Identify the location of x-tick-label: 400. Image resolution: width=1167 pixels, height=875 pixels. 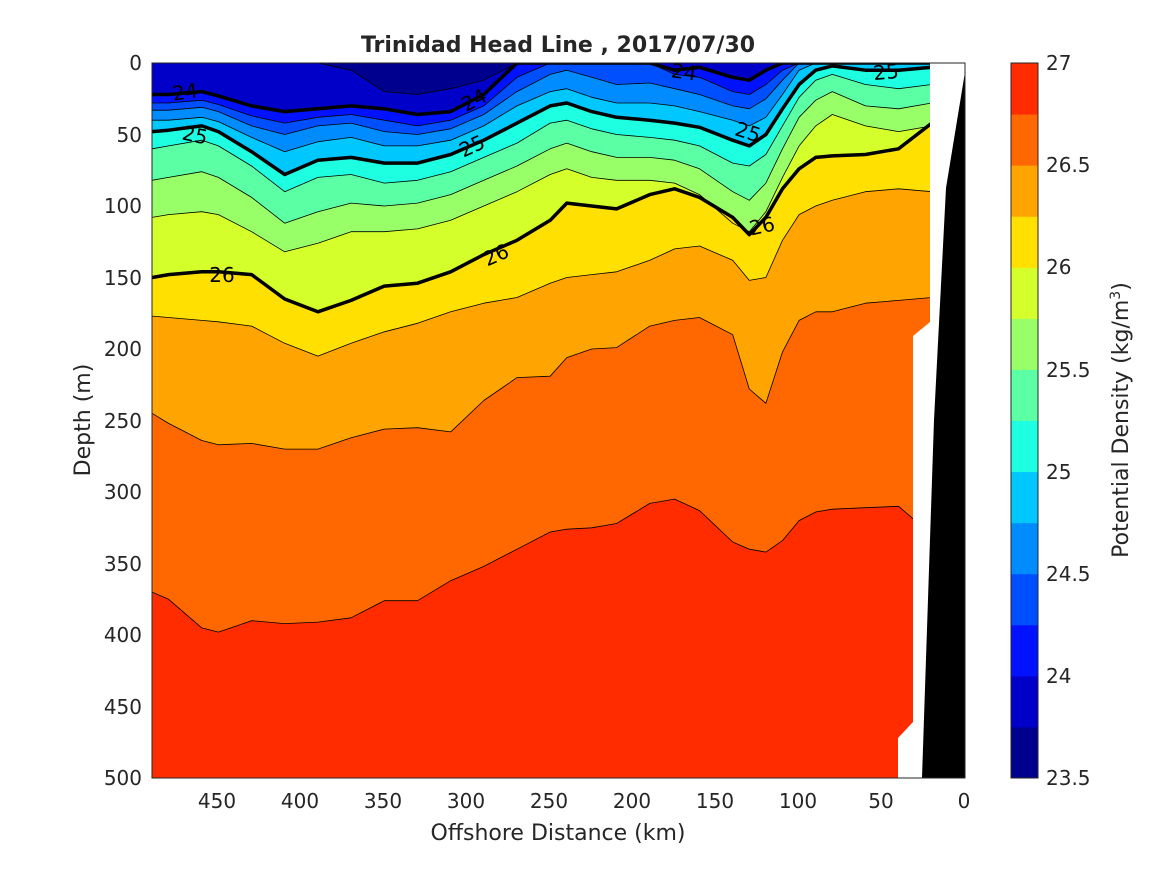
(300, 801).